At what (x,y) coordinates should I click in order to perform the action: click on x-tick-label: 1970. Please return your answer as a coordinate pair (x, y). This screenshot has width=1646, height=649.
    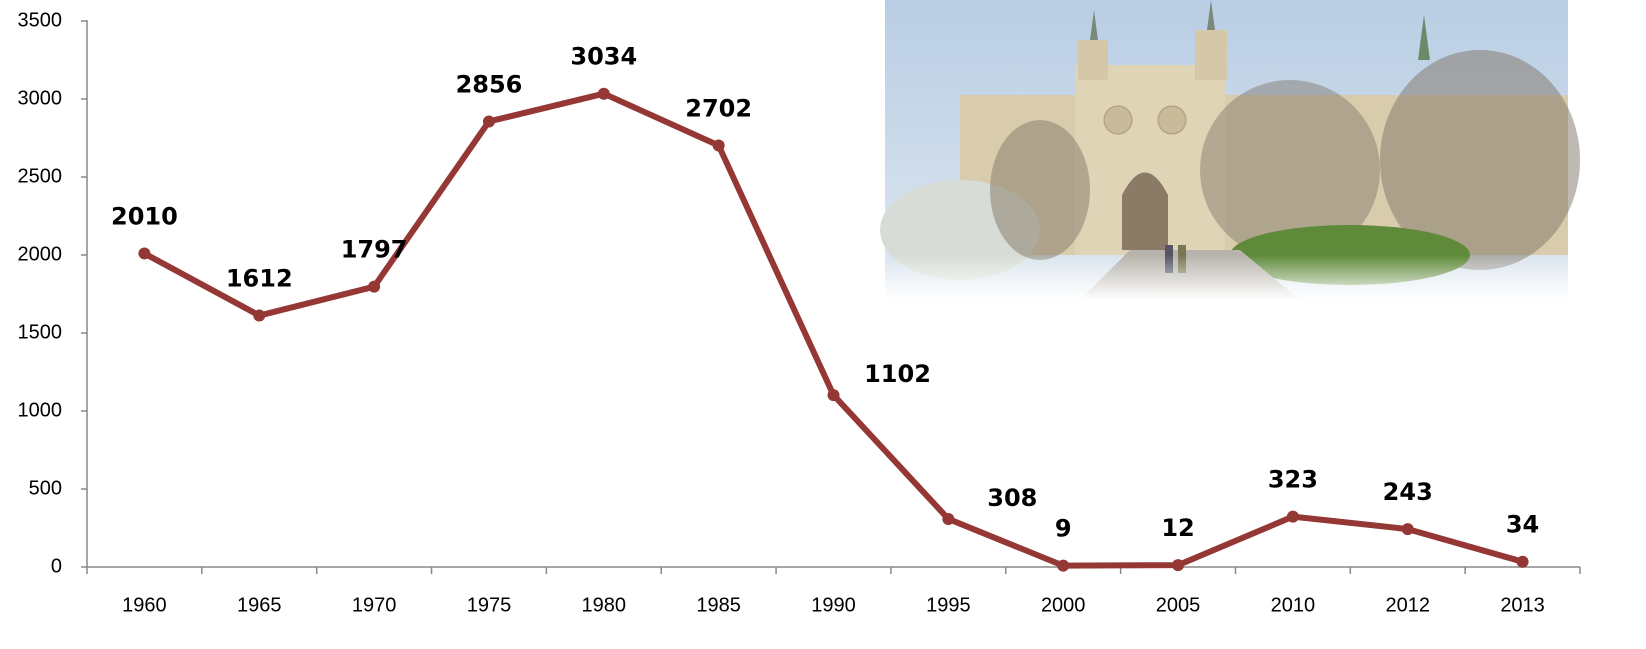
    Looking at the image, I should click on (374, 605).